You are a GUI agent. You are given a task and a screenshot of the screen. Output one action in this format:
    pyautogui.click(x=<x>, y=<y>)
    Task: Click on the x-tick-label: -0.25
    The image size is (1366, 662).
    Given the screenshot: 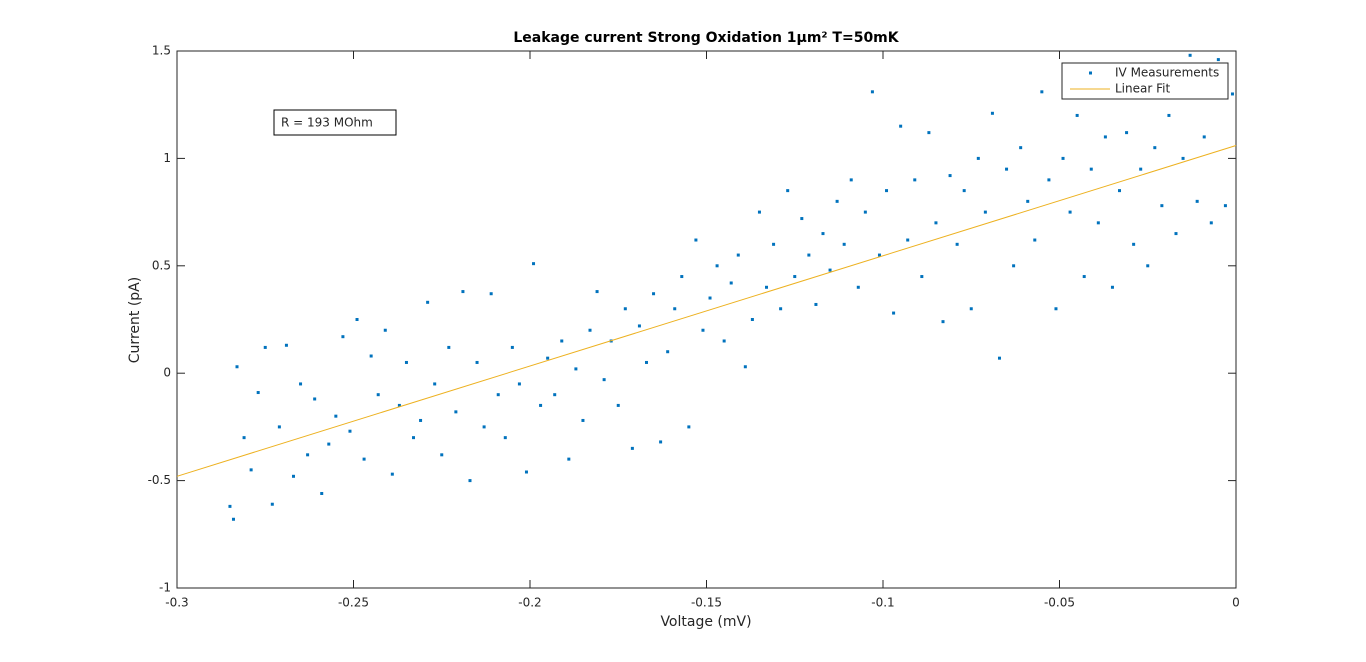 What is the action you would take?
    pyautogui.click(x=353, y=603)
    